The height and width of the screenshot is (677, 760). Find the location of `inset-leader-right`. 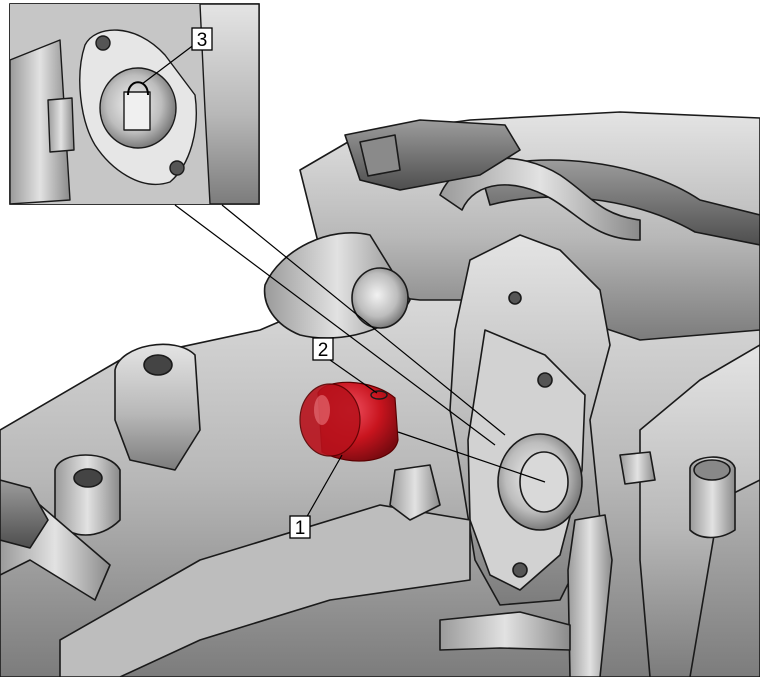

inset-leader-right is located at coordinates (363, 320).